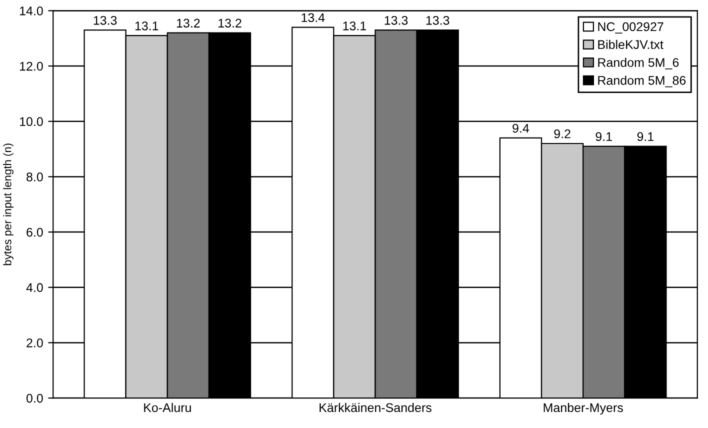 The width and height of the screenshot is (708, 428). I want to click on y-tick-label: 4.0, so click(34, 287).